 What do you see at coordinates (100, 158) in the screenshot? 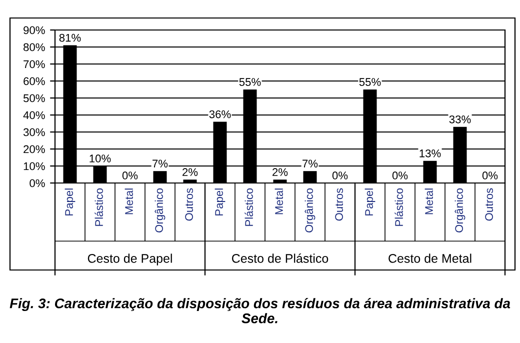
I see `data-label: 10%` at bounding box center [100, 158].